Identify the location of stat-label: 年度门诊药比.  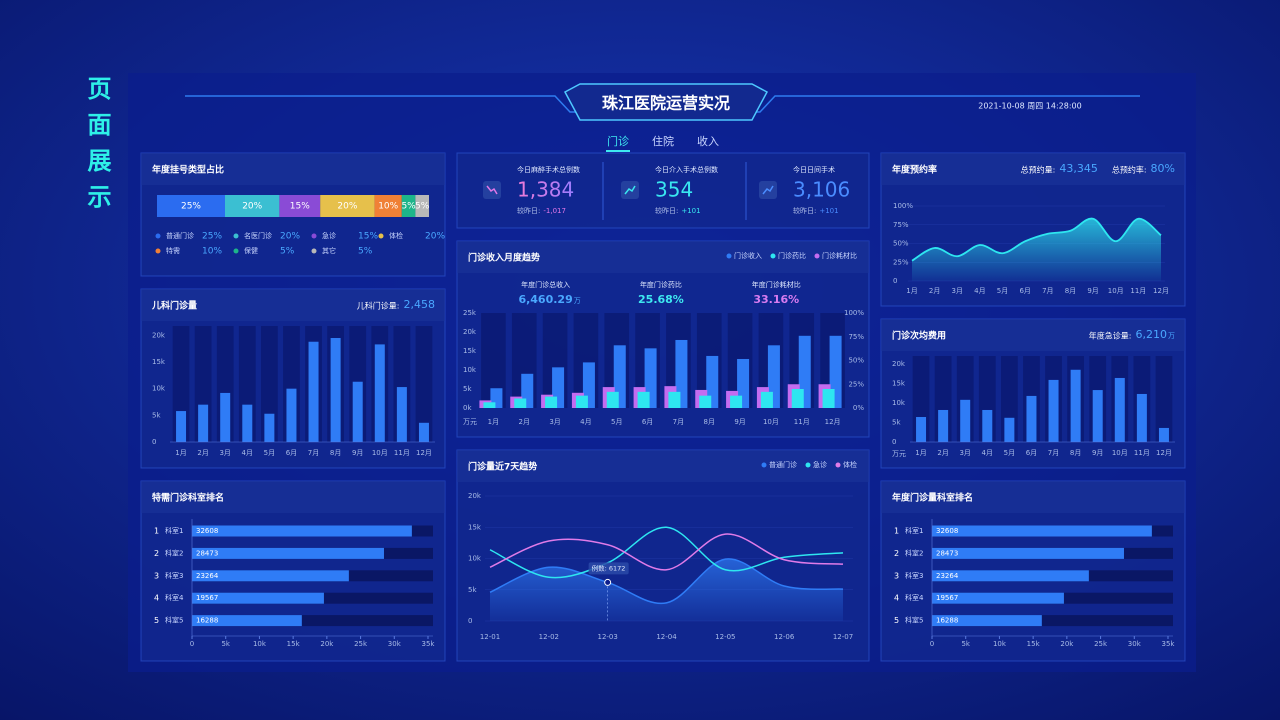
(661, 284).